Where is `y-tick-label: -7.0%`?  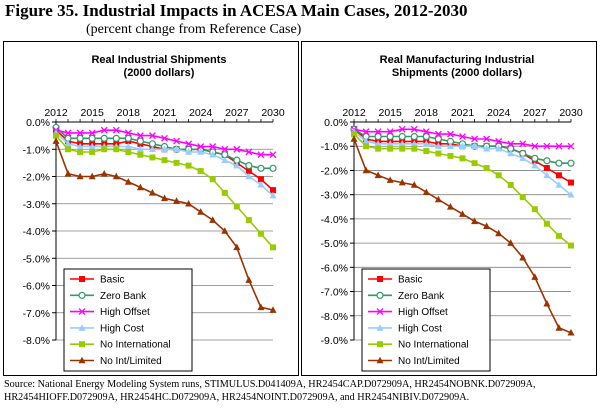 y-tick-label: -7.0% is located at coordinates (36, 314).